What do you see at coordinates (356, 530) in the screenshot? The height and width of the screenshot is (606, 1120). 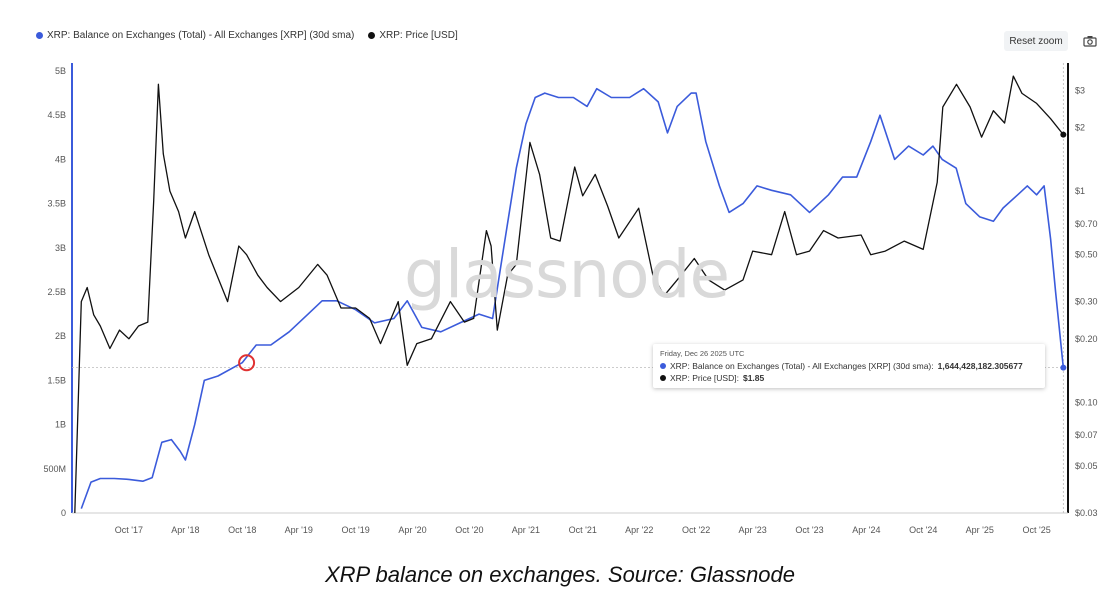 I see `x-tick-label: Oct '19` at bounding box center [356, 530].